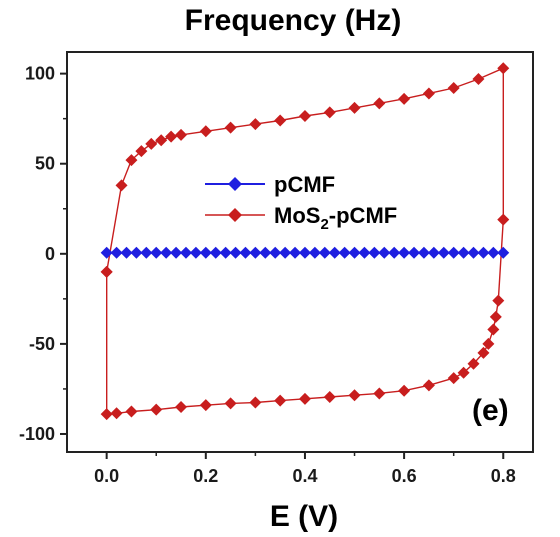 The height and width of the screenshot is (537, 560). Describe the element at coordinates (304, 476) in the screenshot. I see `x-tick-label: 0.4` at that location.